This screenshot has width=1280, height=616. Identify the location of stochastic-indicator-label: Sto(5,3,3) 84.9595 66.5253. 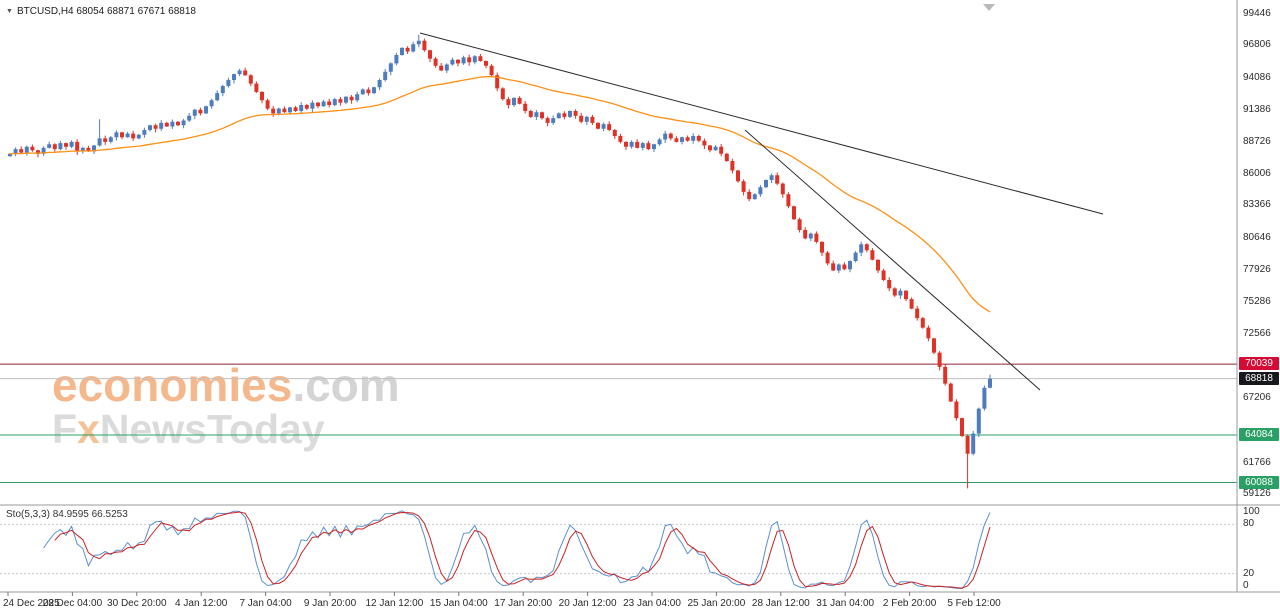
(67, 514).